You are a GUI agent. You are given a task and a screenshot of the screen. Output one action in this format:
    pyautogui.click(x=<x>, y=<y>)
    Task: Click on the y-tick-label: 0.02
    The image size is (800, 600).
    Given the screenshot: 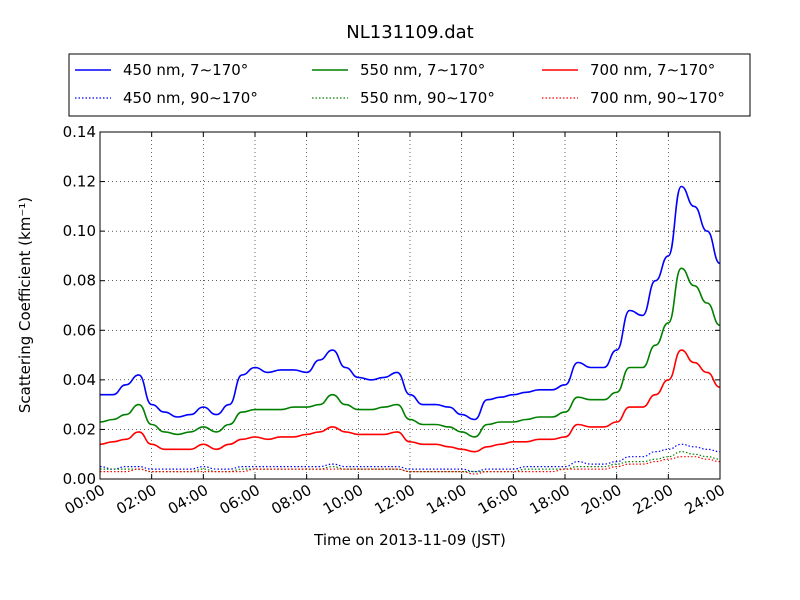 What is the action you would take?
    pyautogui.click(x=79, y=429)
    